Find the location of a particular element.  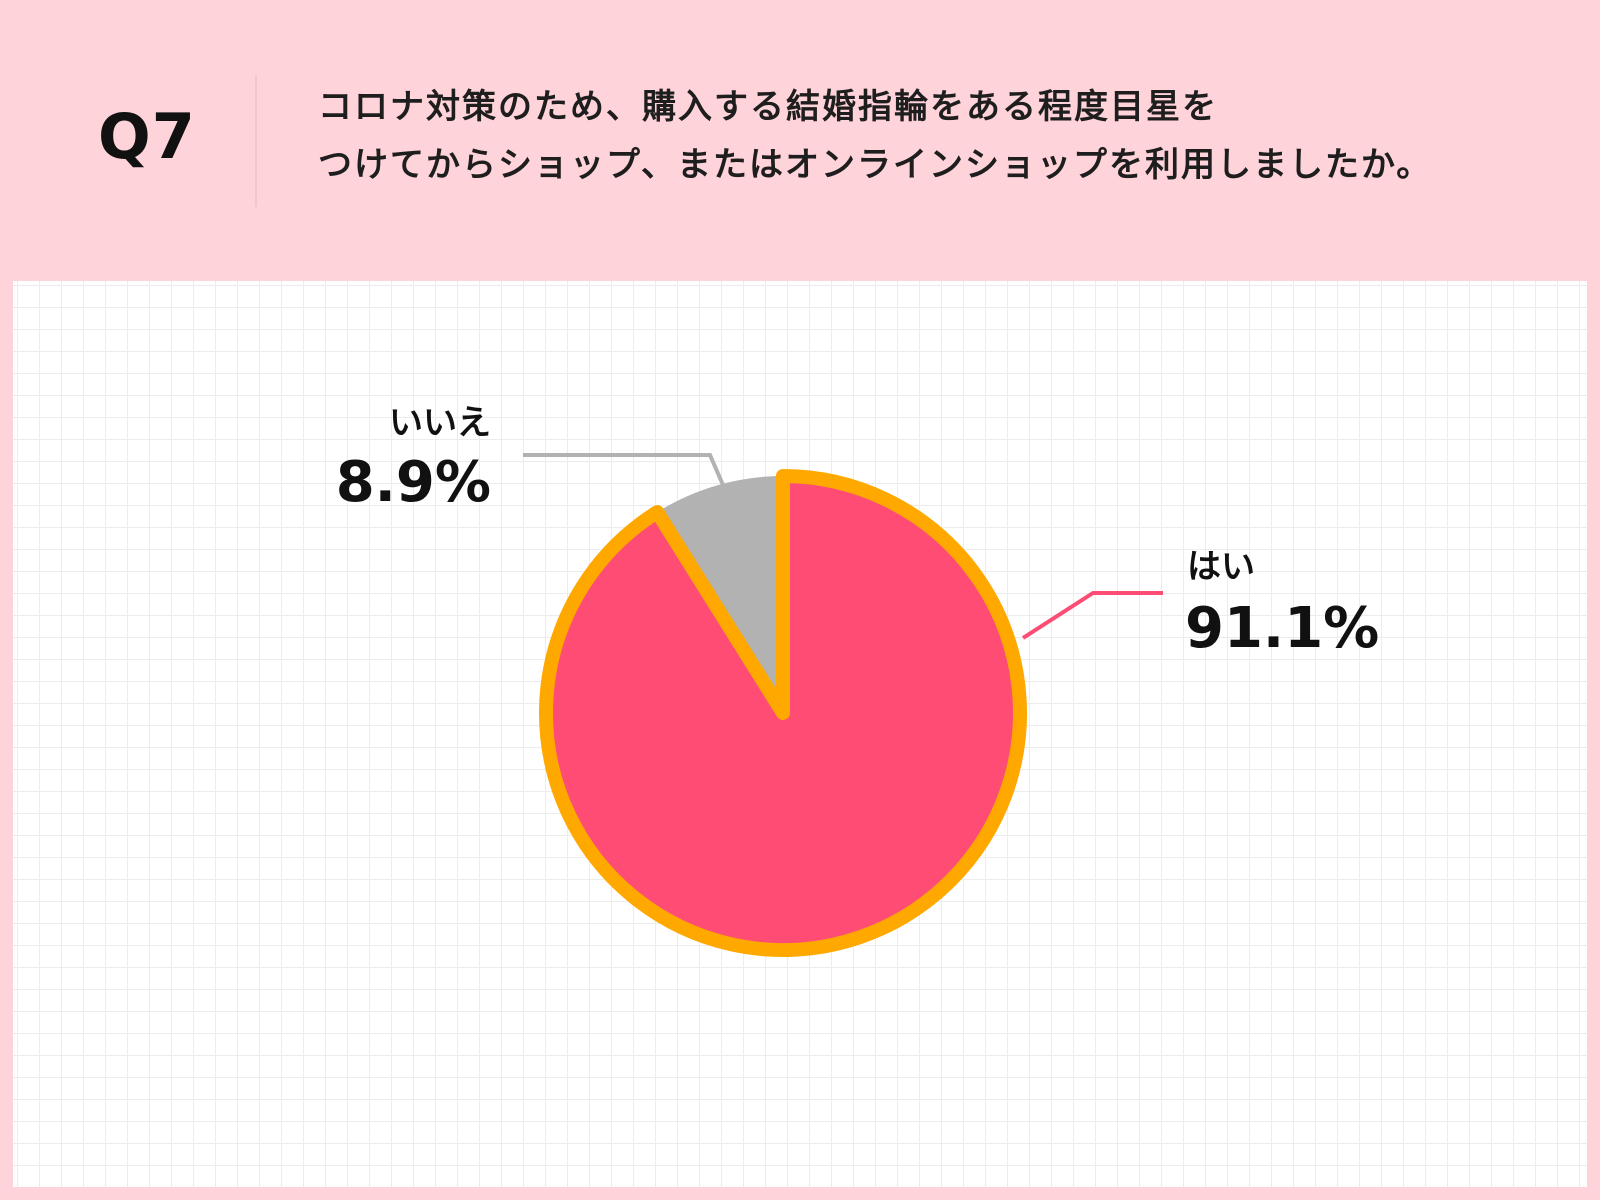

pie-slice-yes is located at coordinates (783, 713).